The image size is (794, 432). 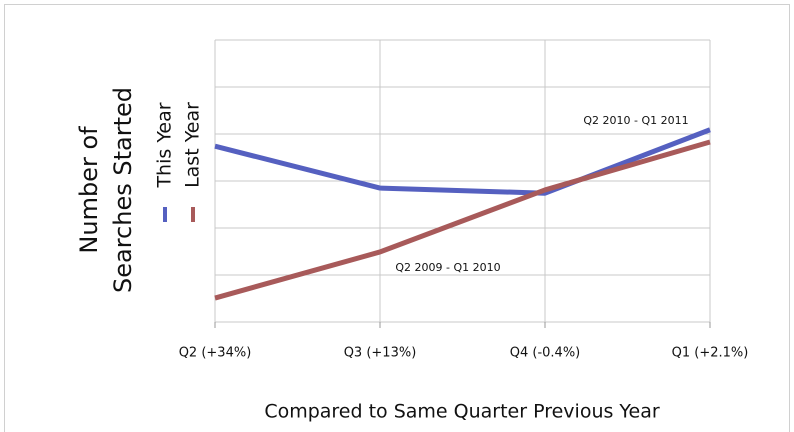 I want to click on x-tick-label: Q4 (-0.4%), so click(x=545, y=353).